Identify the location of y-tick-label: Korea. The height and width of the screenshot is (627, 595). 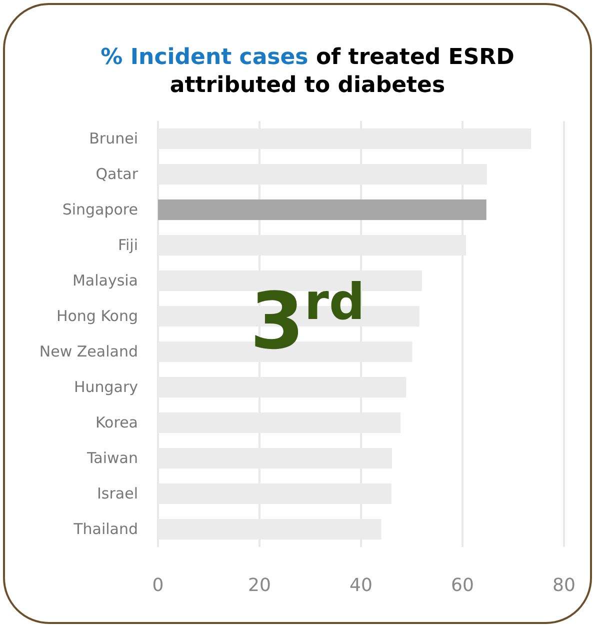
(116, 423).